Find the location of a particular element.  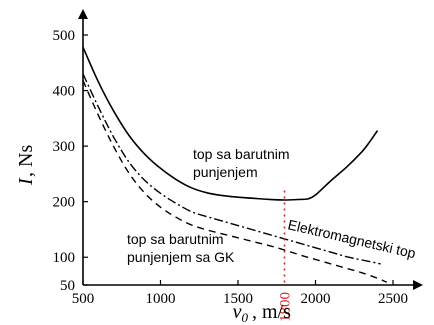

x-tick-label: 2000 is located at coordinates (316, 299).